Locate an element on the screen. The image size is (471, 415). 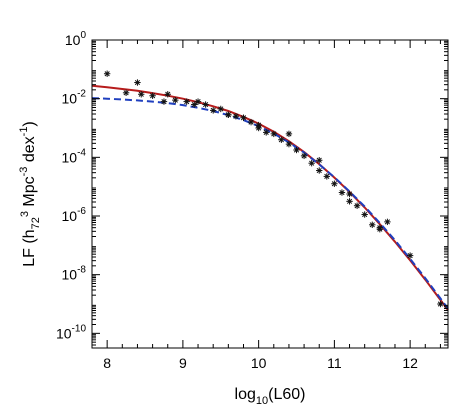
x-tick-label: 8 is located at coordinates (107, 363).